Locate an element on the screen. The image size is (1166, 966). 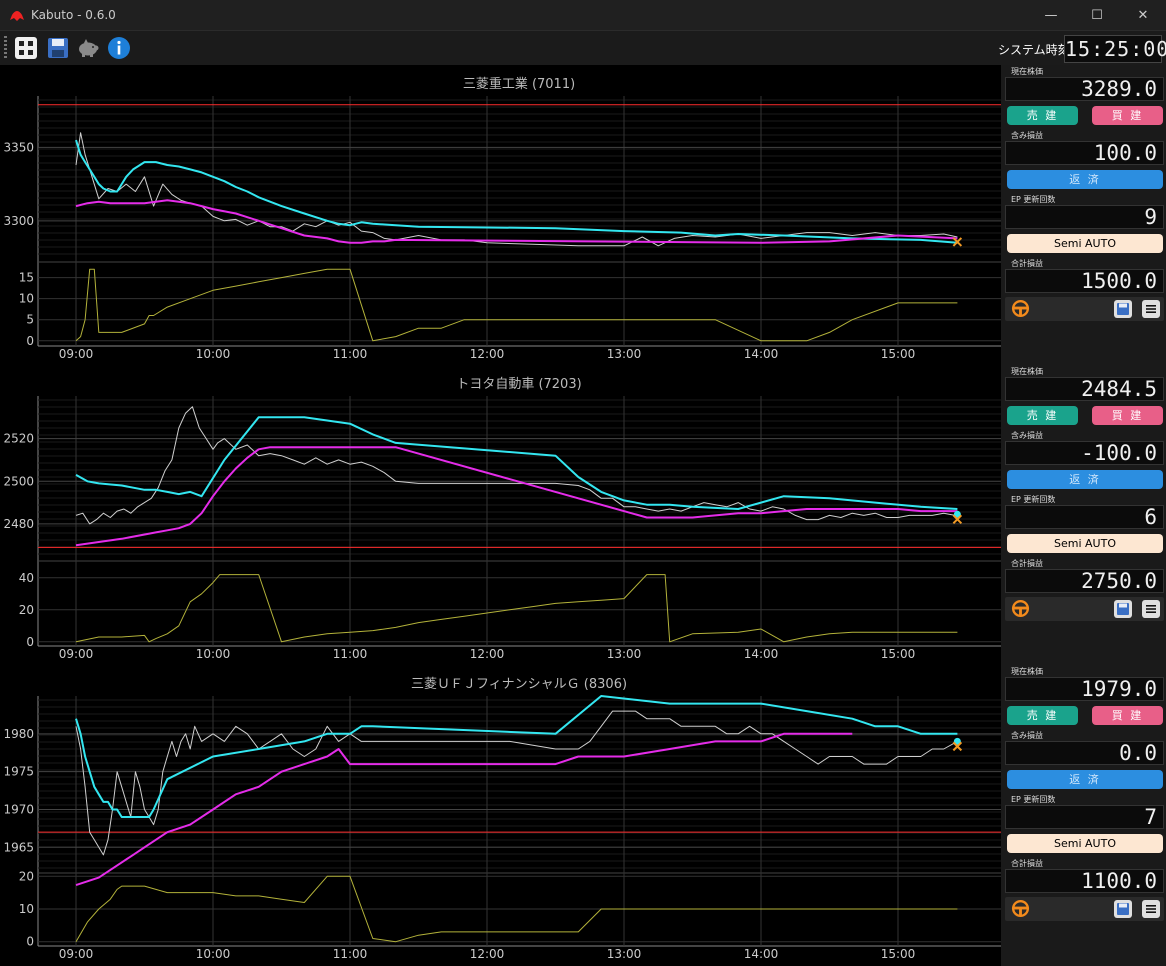
chart-title: トヨタ自動車 (7203) is located at coordinates (518, 384).